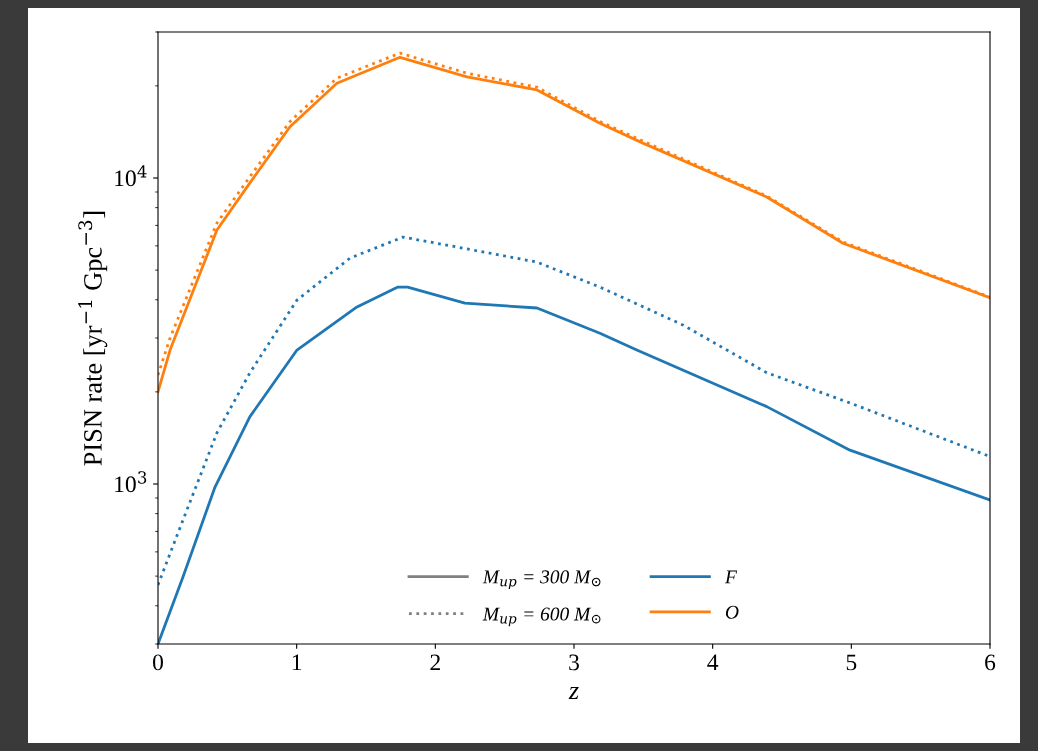  What do you see at coordinates (297, 662) in the screenshot?
I see `x-tick-label: 1` at bounding box center [297, 662].